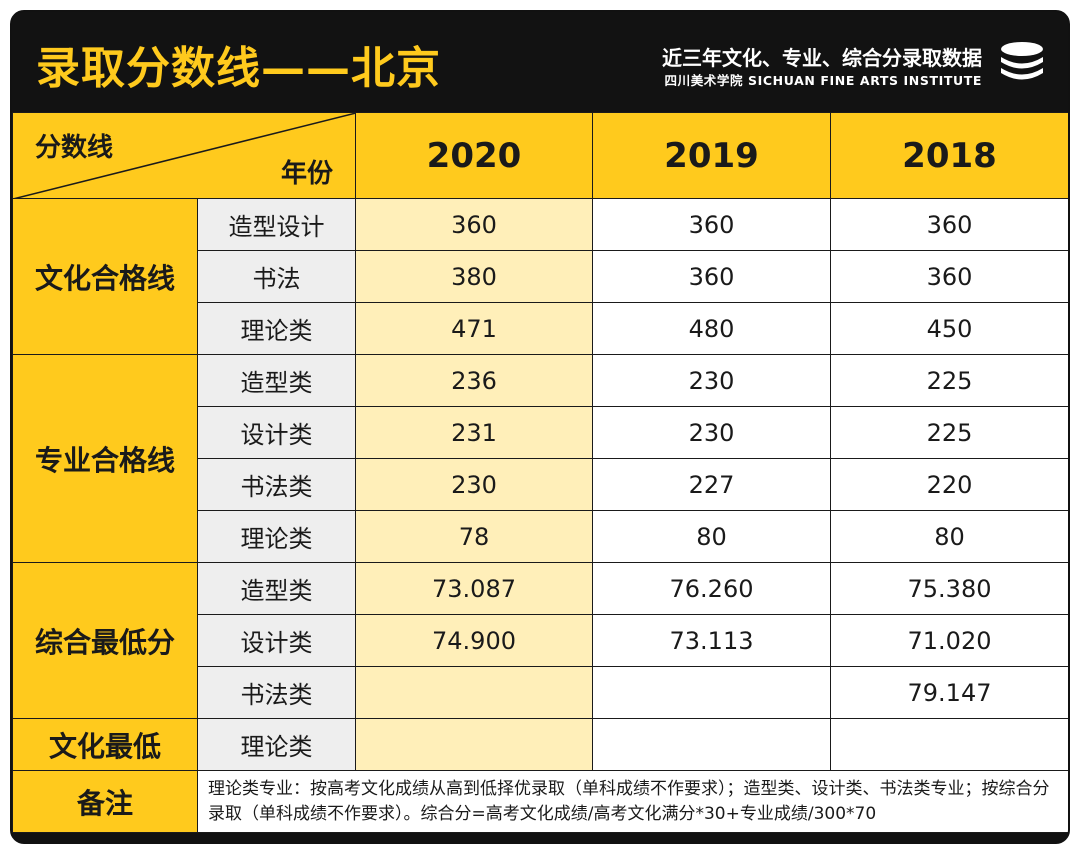  I want to click on notes-label: 备注, so click(105, 801).